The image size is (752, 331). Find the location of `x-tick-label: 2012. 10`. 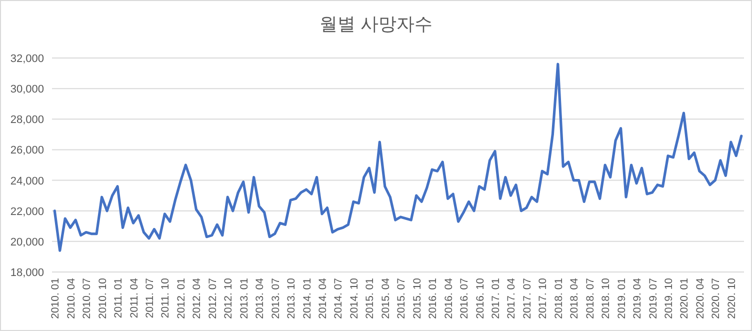

x-tick-label: 2012. 10 is located at coordinates (228, 298).